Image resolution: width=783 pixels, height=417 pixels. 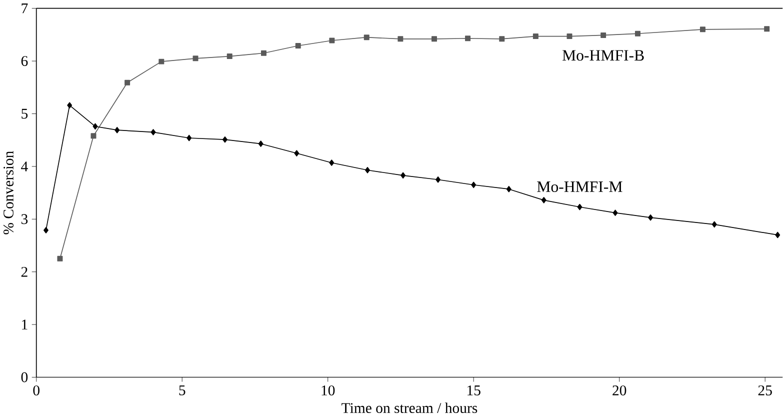 I want to click on x-tick-label: 25, so click(x=765, y=391).